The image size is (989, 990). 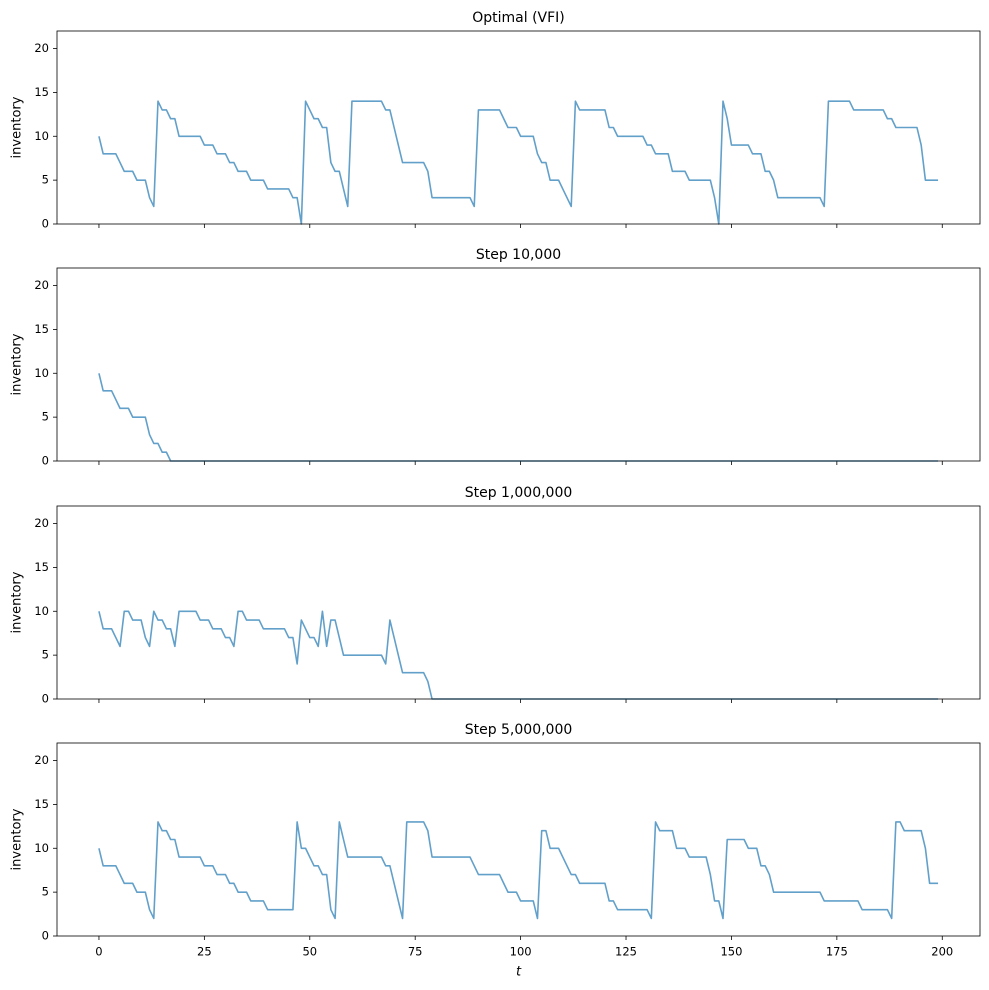 I want to click on x-tick-label: 50, so click(x=309, y=952).